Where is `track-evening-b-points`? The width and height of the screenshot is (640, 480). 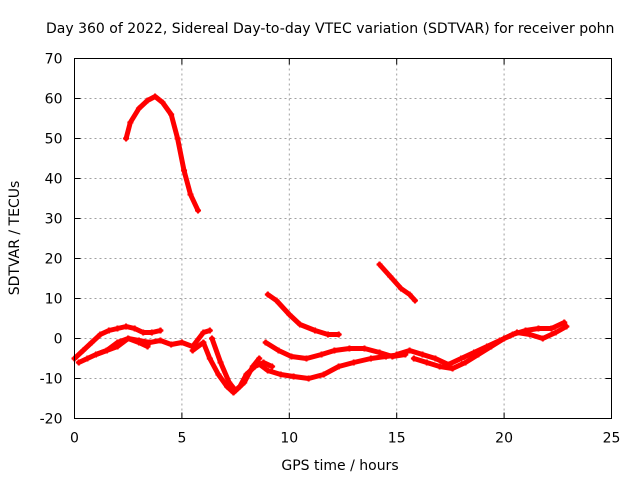
track-evening-b-points is located at coordinates (490, 347).